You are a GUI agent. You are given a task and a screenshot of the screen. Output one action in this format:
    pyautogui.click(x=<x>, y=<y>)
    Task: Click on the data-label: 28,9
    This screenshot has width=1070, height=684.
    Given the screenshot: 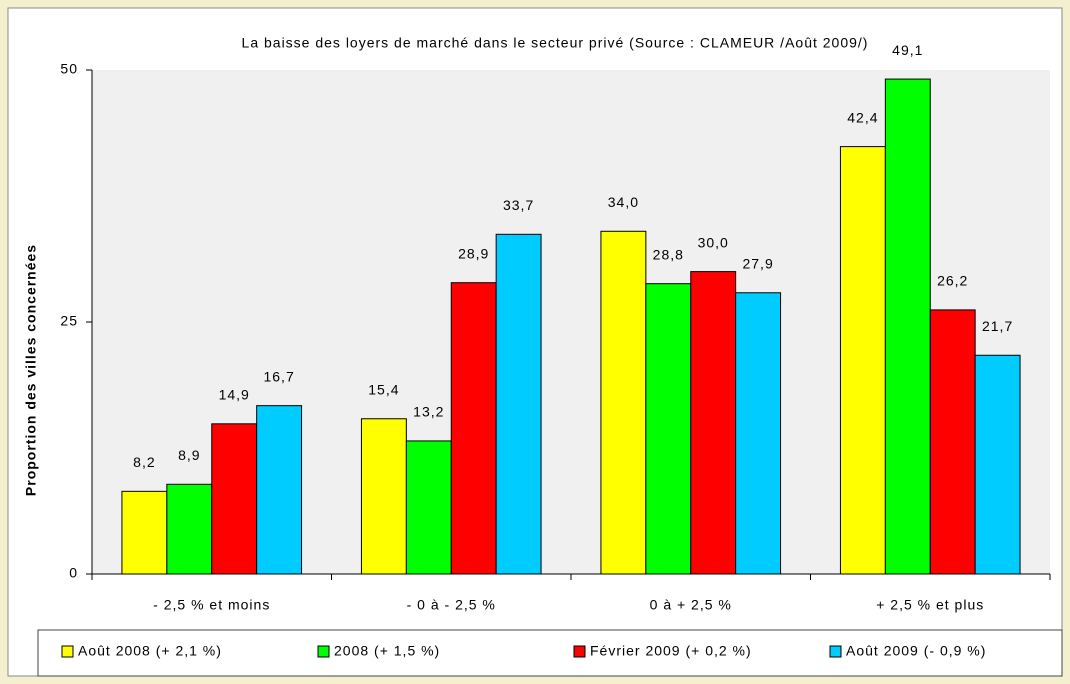 What is the action you would take?
    pyautogui.click(x=473, y=253)
    